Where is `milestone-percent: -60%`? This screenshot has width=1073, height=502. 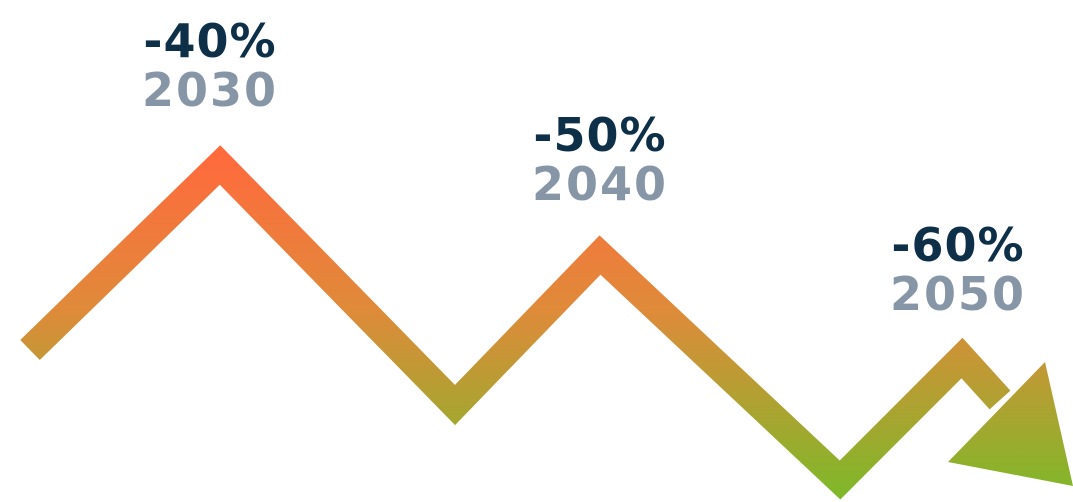
milestone-percent: -60% is located at coordinates (958, 245).